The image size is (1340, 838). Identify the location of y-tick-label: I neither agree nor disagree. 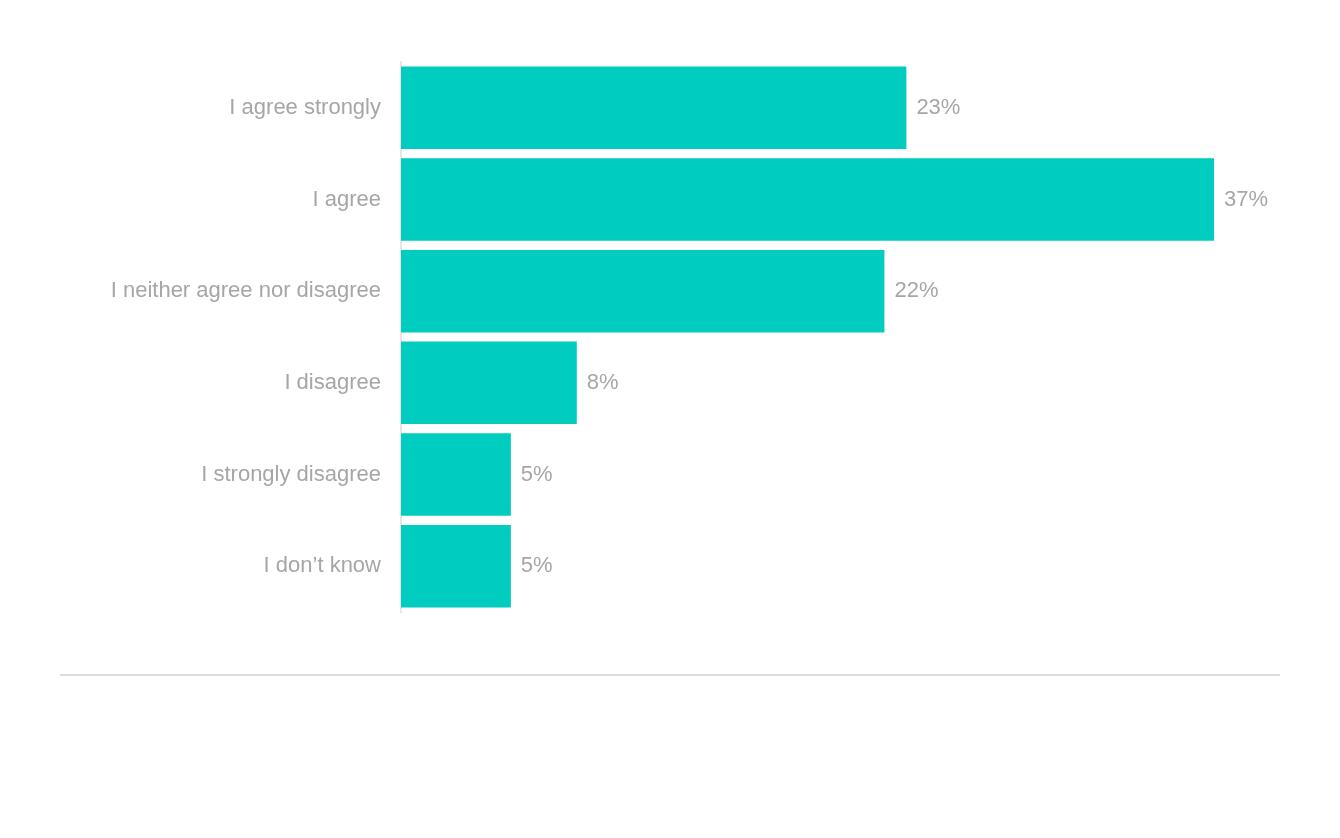
(245, 290).